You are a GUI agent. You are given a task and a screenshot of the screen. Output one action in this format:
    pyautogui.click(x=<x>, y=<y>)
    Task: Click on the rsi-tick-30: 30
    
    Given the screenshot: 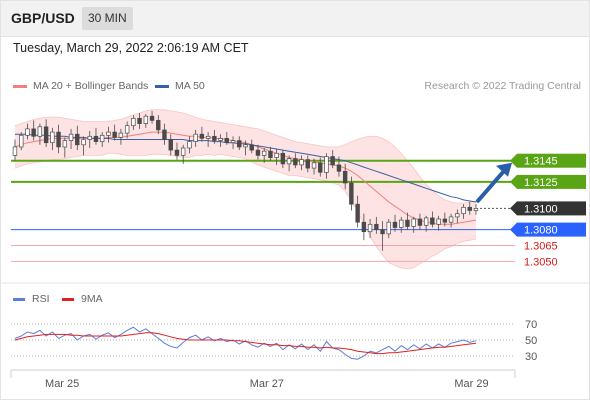 What is the action you would take?
    pyautogui.click(x=531, y=357)
    